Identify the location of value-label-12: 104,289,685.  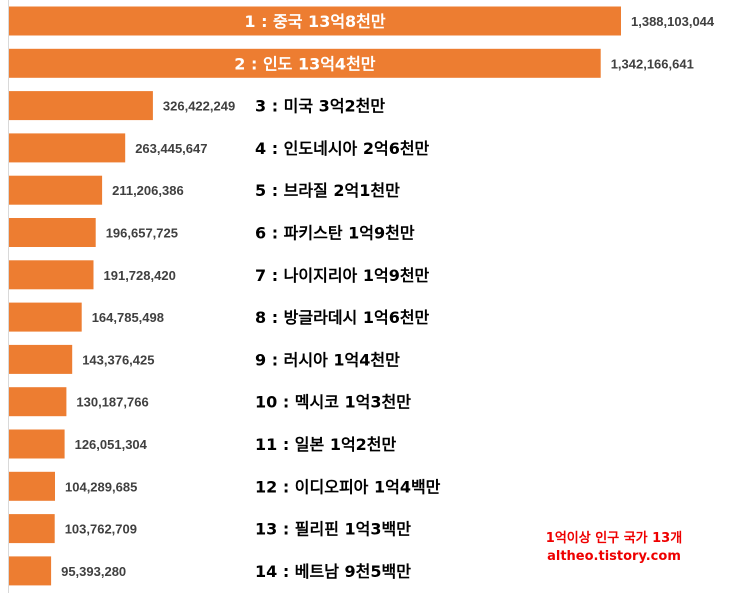
(101, 486).